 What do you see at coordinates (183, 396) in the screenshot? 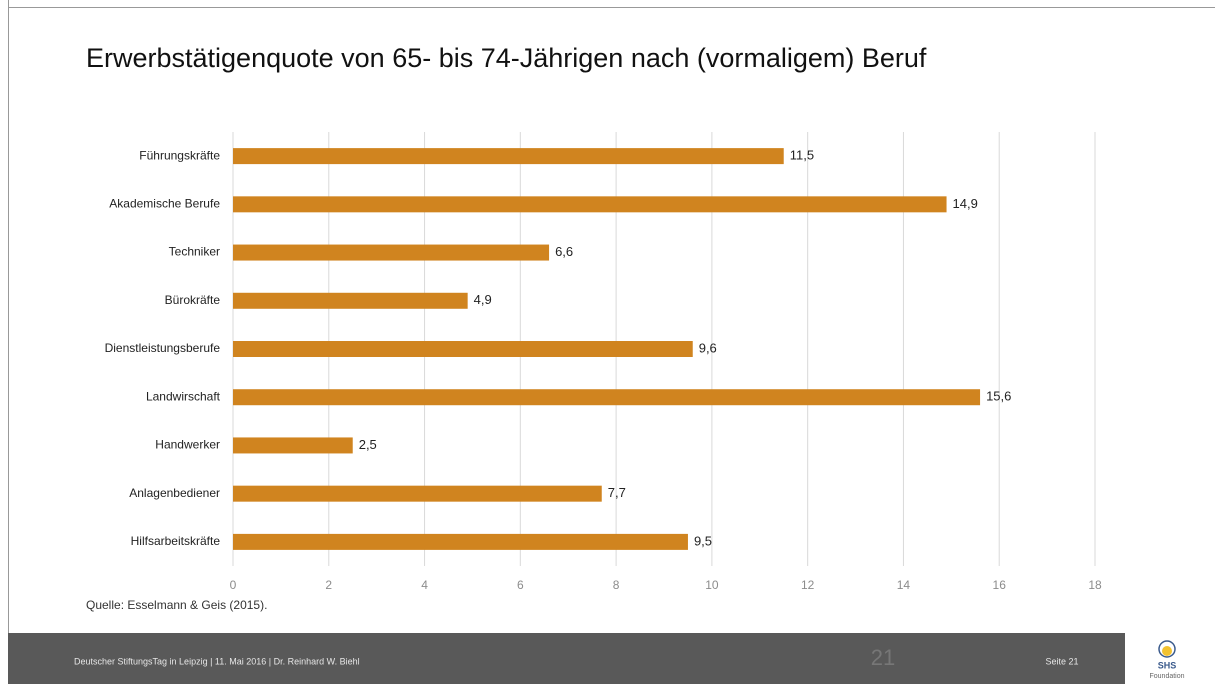
I see `y-tick-label: Landwirschaft` at bounding box center [183, 396].